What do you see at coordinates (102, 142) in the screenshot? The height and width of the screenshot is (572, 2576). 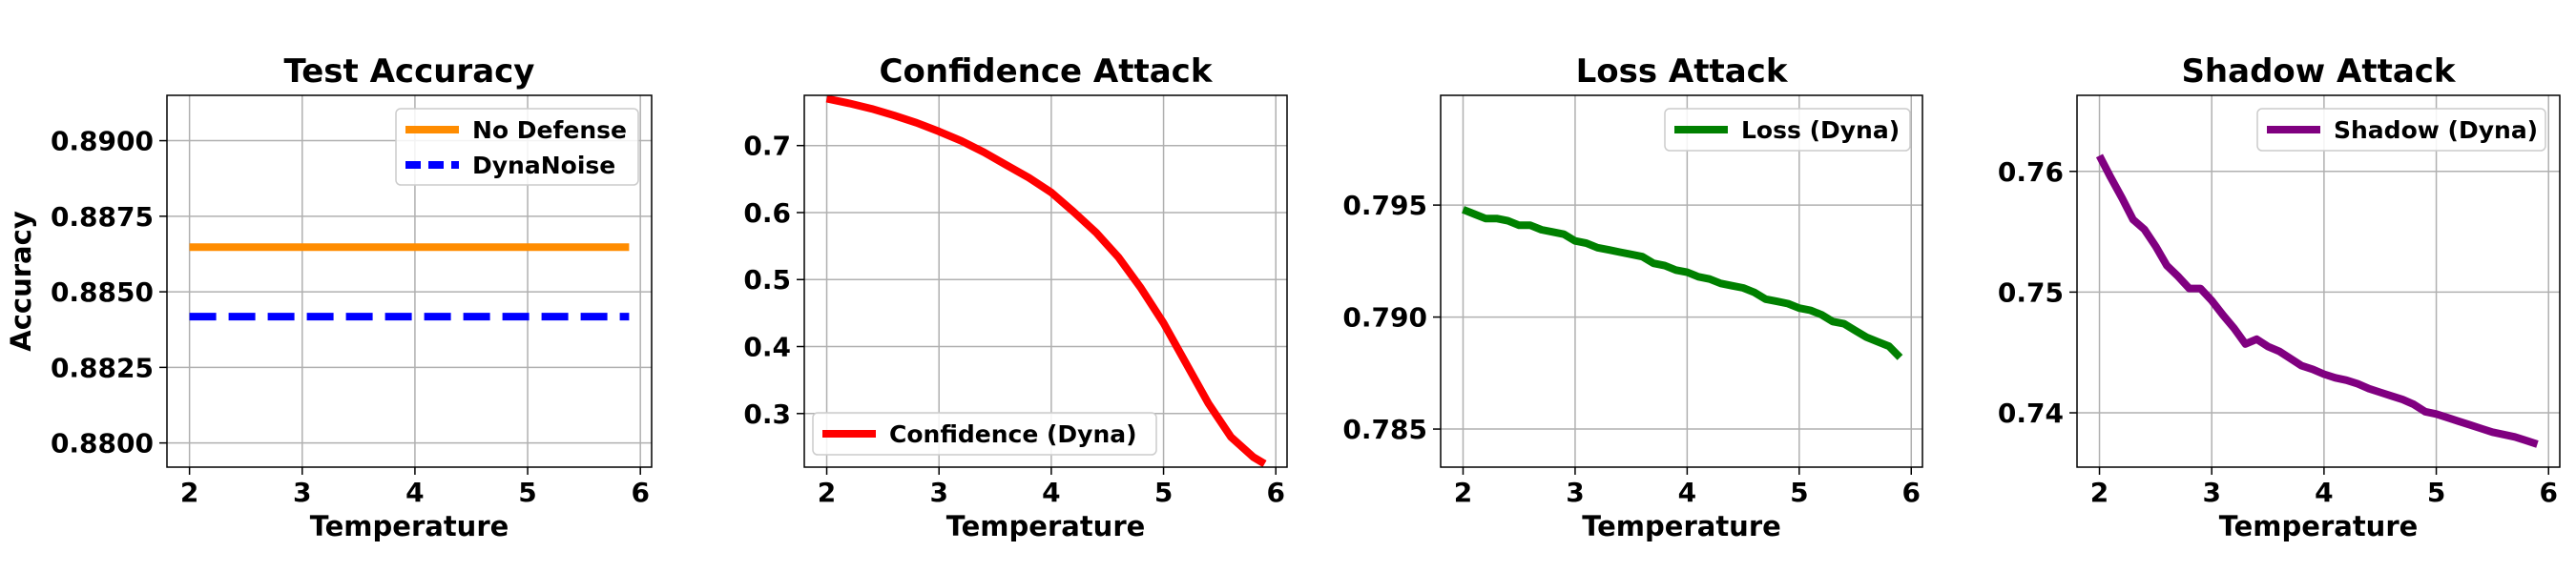 I see `y-tick-label: 0.8900` at bounding box center [102, 142].